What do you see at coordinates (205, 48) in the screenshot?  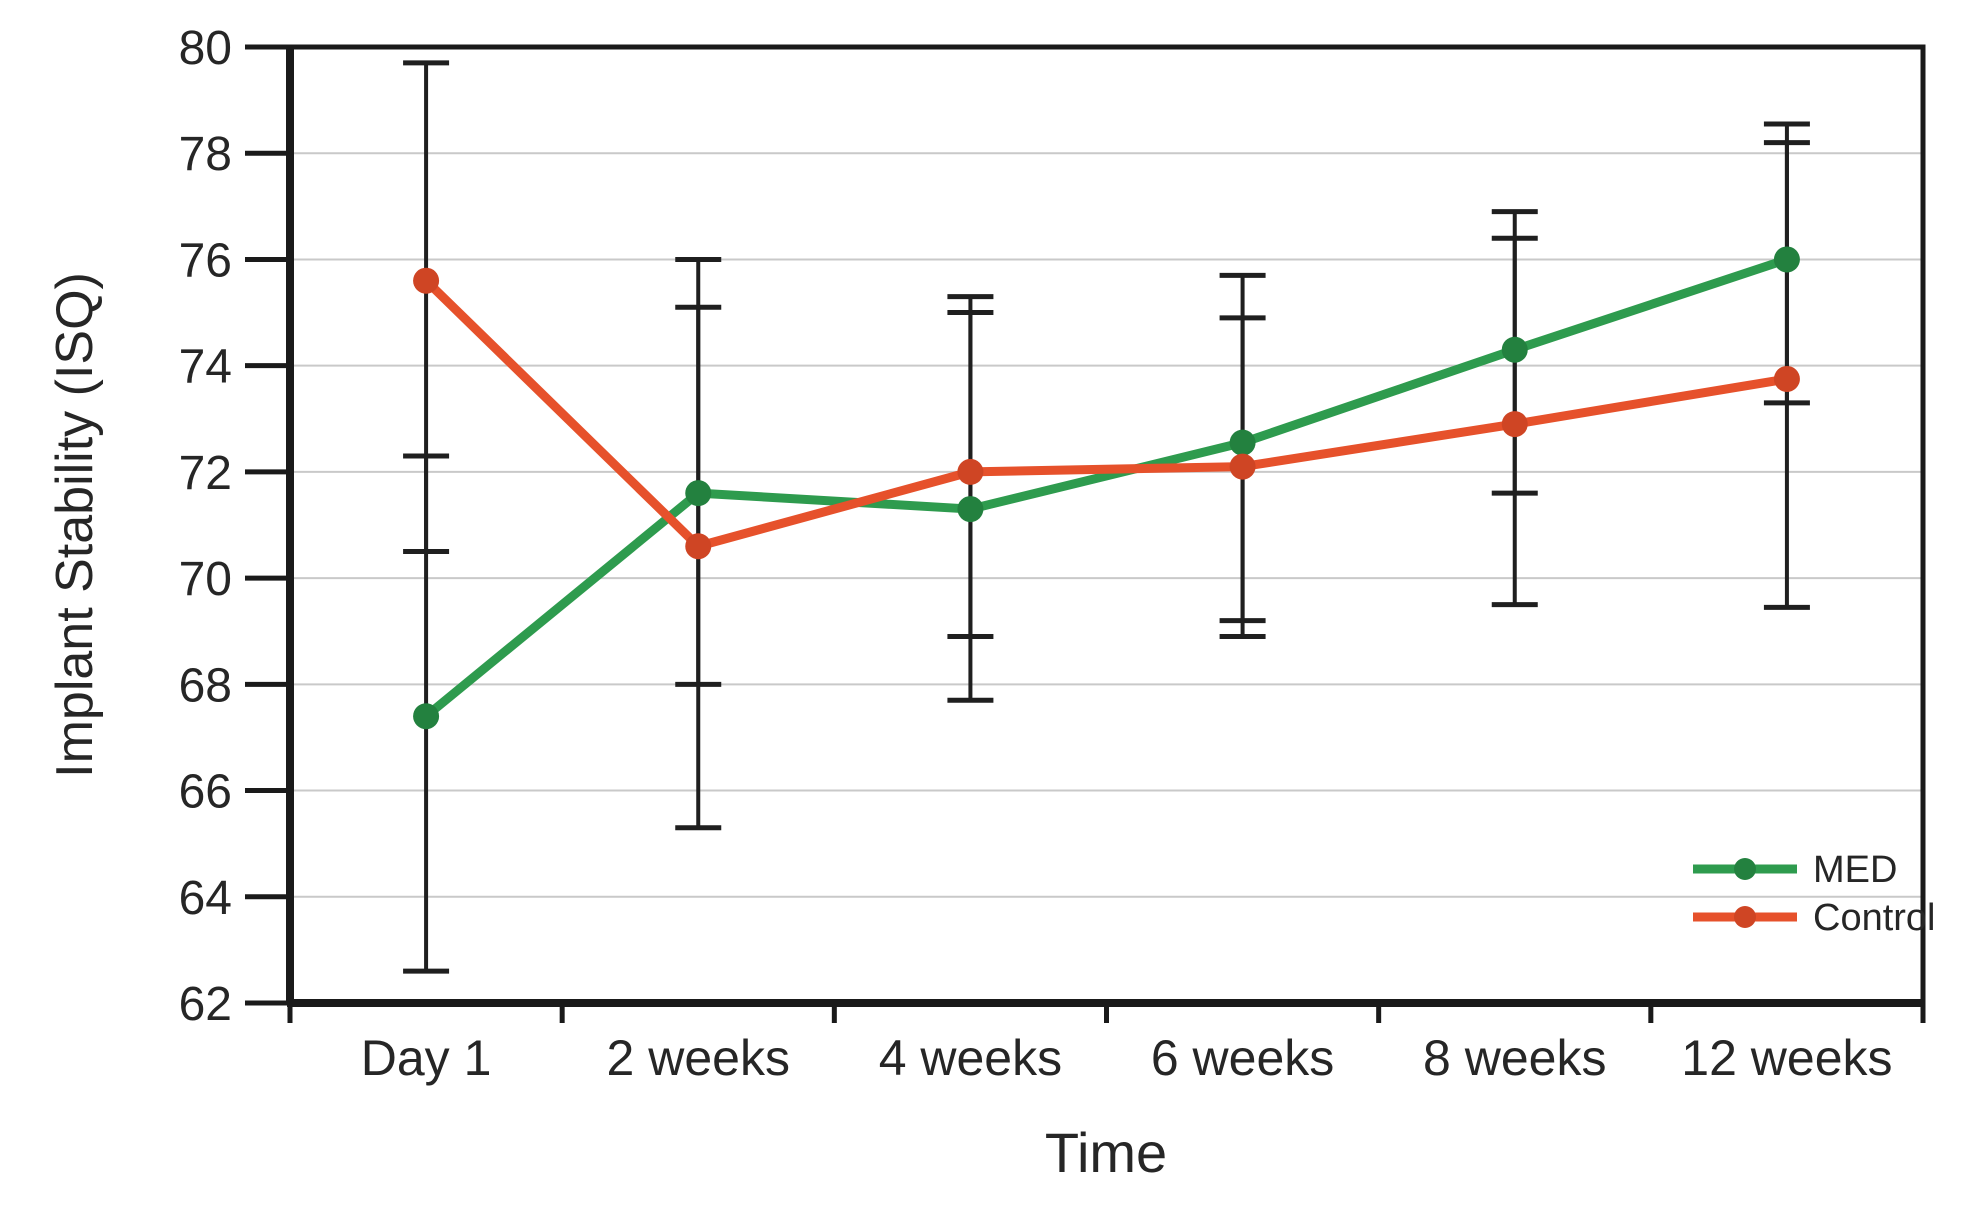 I see `y-tick-label: 80` at bounding box center [205, 48].